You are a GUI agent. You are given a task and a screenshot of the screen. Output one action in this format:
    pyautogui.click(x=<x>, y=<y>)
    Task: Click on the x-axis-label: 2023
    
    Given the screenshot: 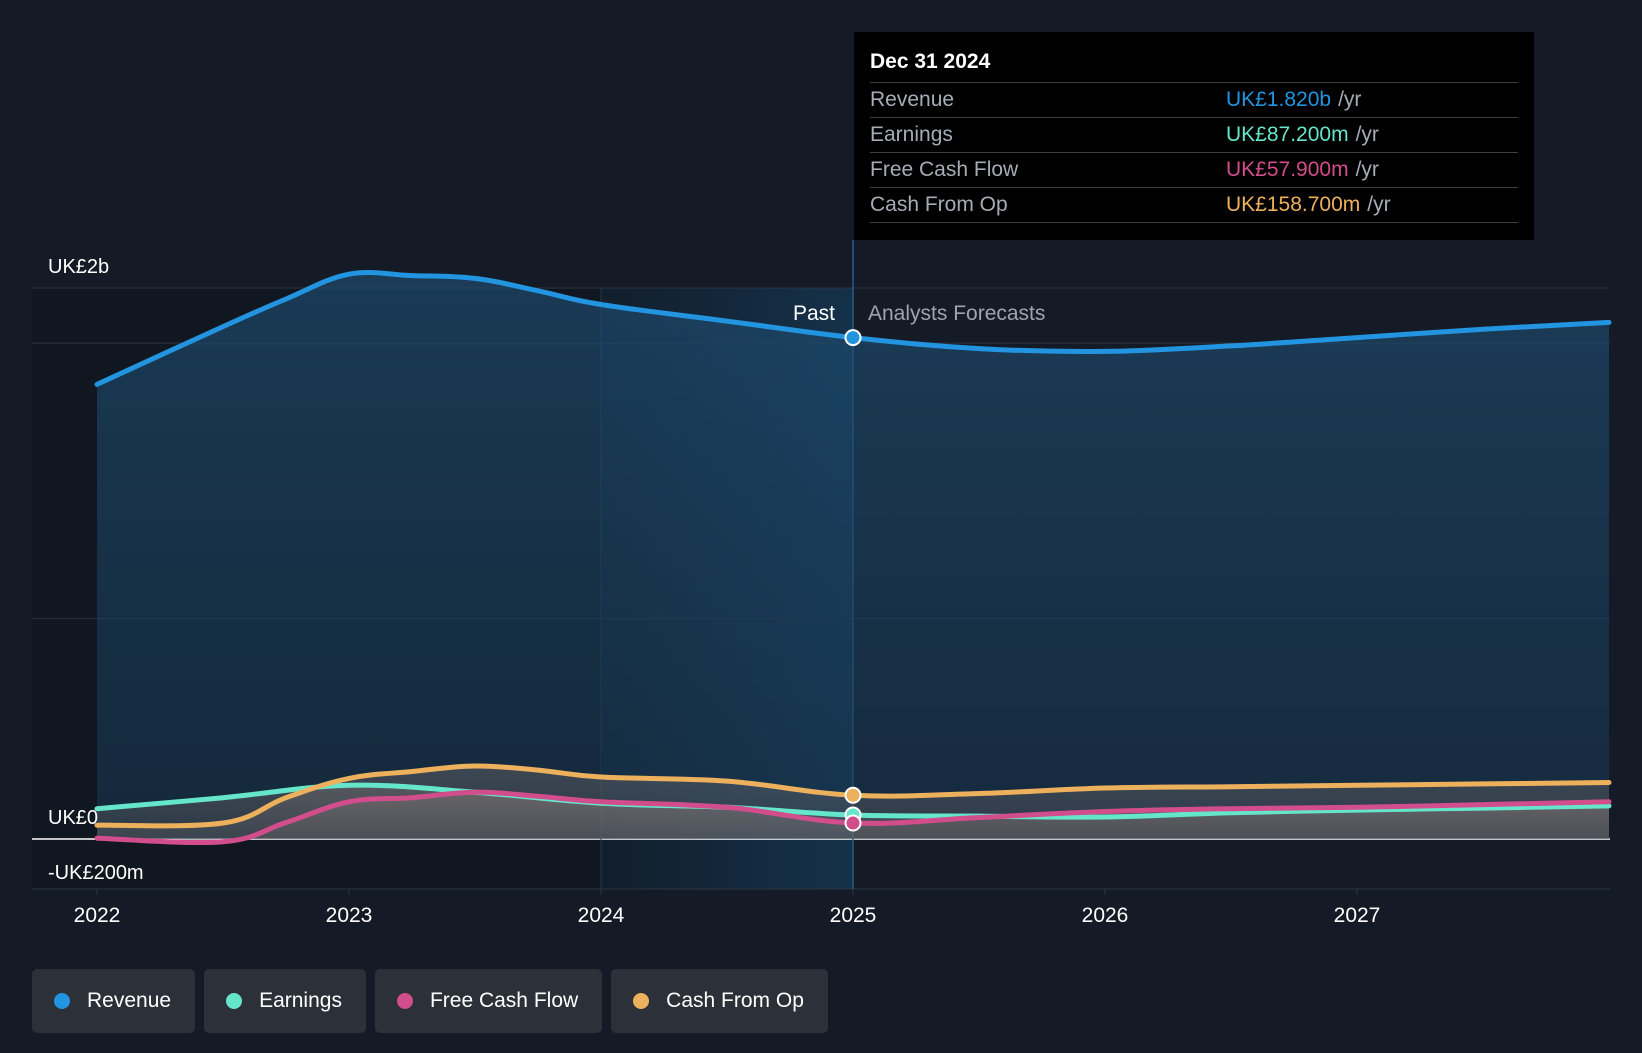 What is the action you would take?
    pyautogui.click(x=349, y=915)
    